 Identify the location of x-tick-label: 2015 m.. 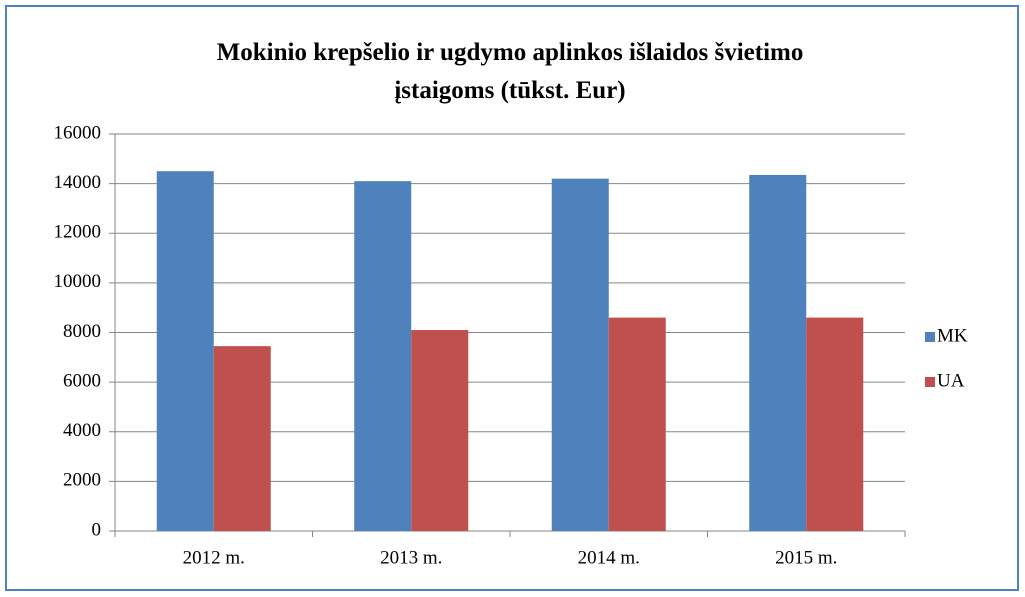
(806, 557).